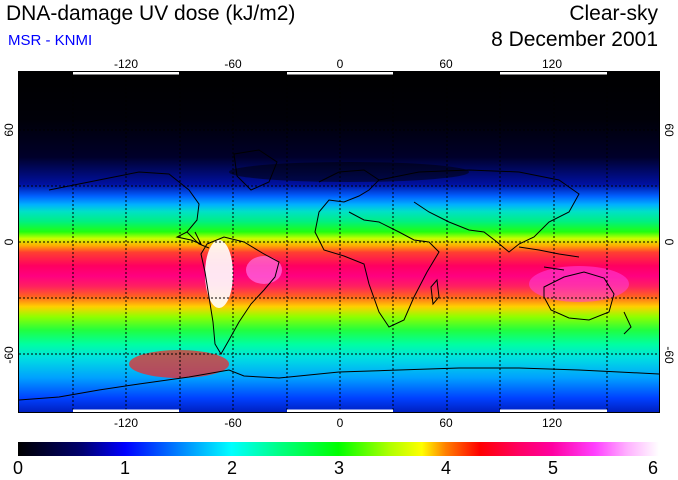  What do you see at coordinates (264, 270) in the screenshot?
I see `uv-high-patch` at bounding box center [264, 270].